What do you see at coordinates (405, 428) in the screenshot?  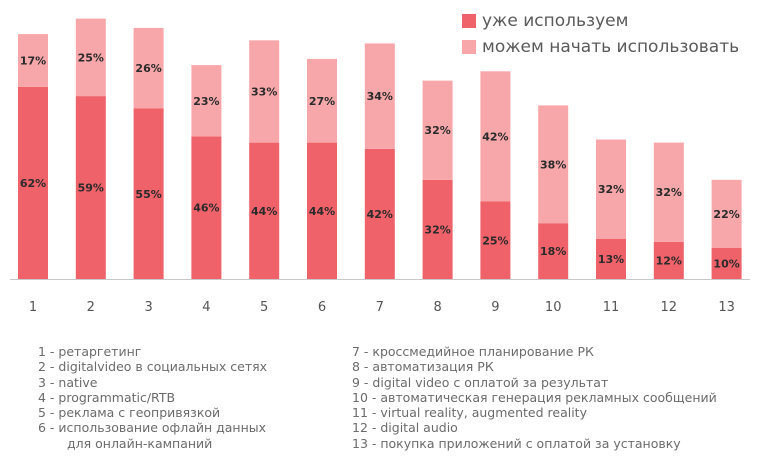 I see `note-item: 12 - digital audio` at bounding box center [405, 428].